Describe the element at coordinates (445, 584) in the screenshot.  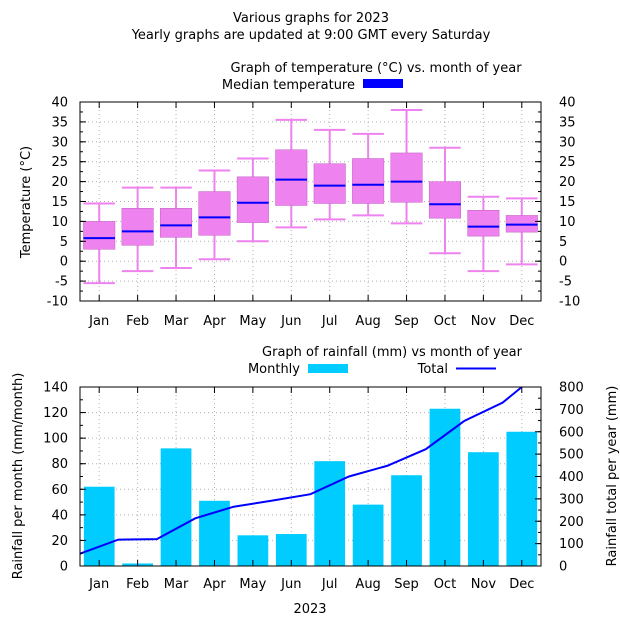
I see `rainfall-x-tick-label: Oct` at that location.